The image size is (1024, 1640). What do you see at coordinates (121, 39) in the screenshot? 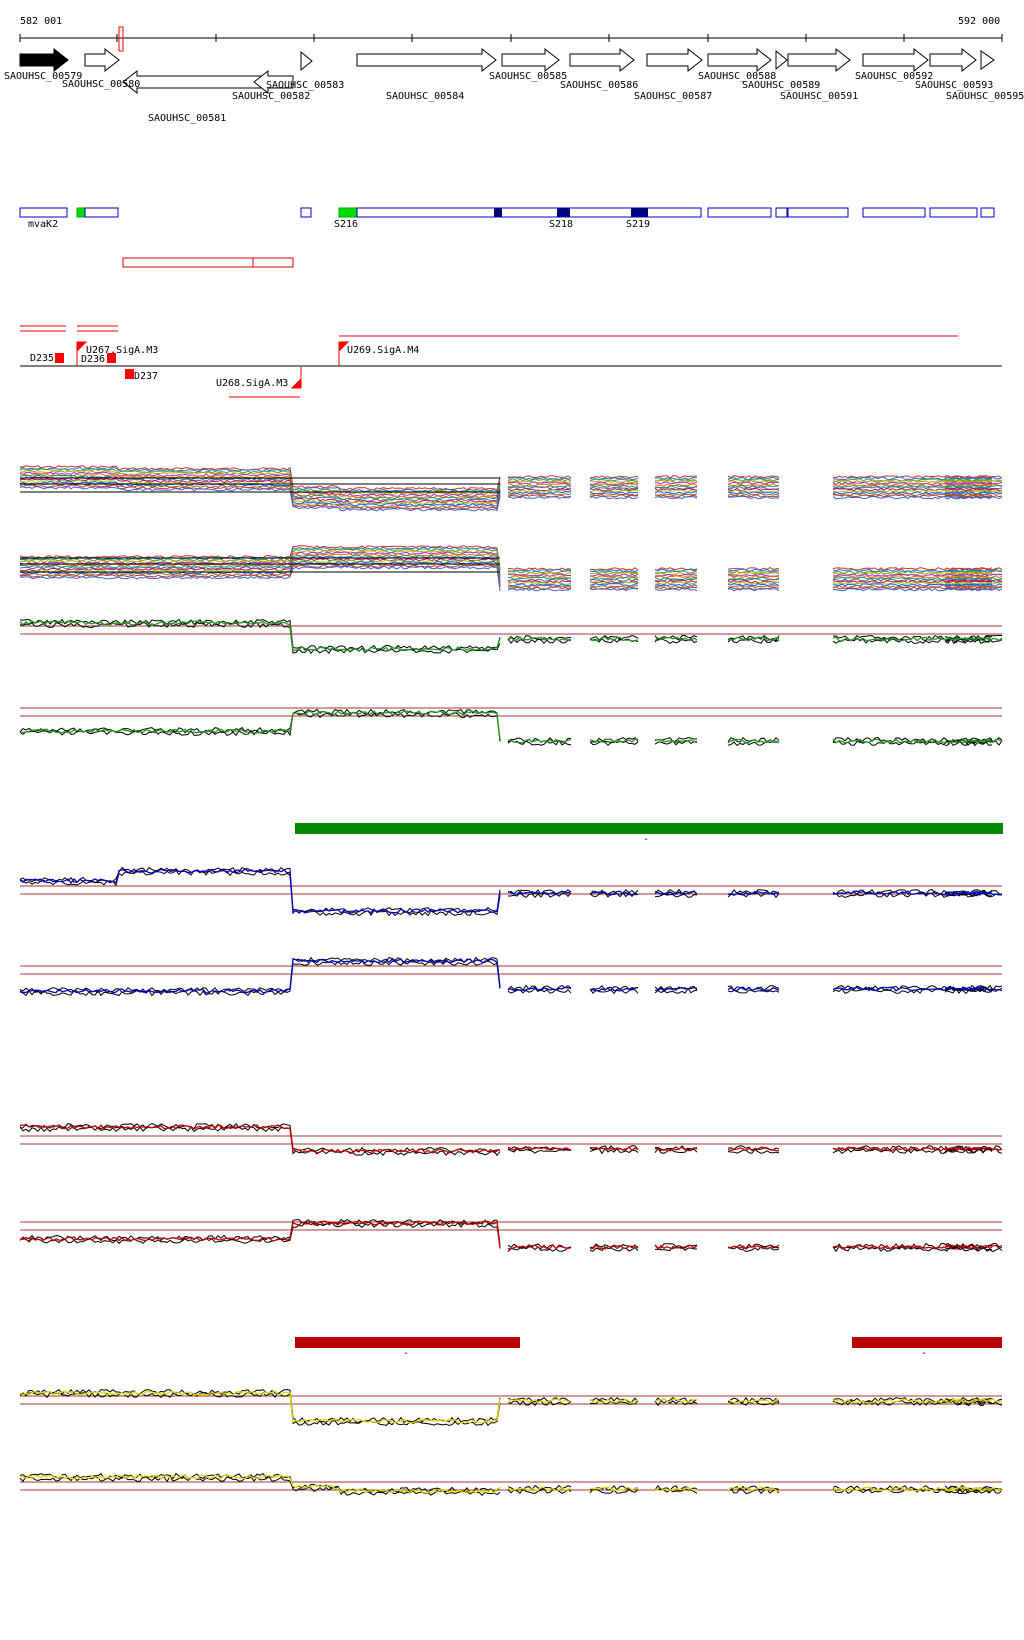
I see `position-marker` at bounding box center [121, 39].